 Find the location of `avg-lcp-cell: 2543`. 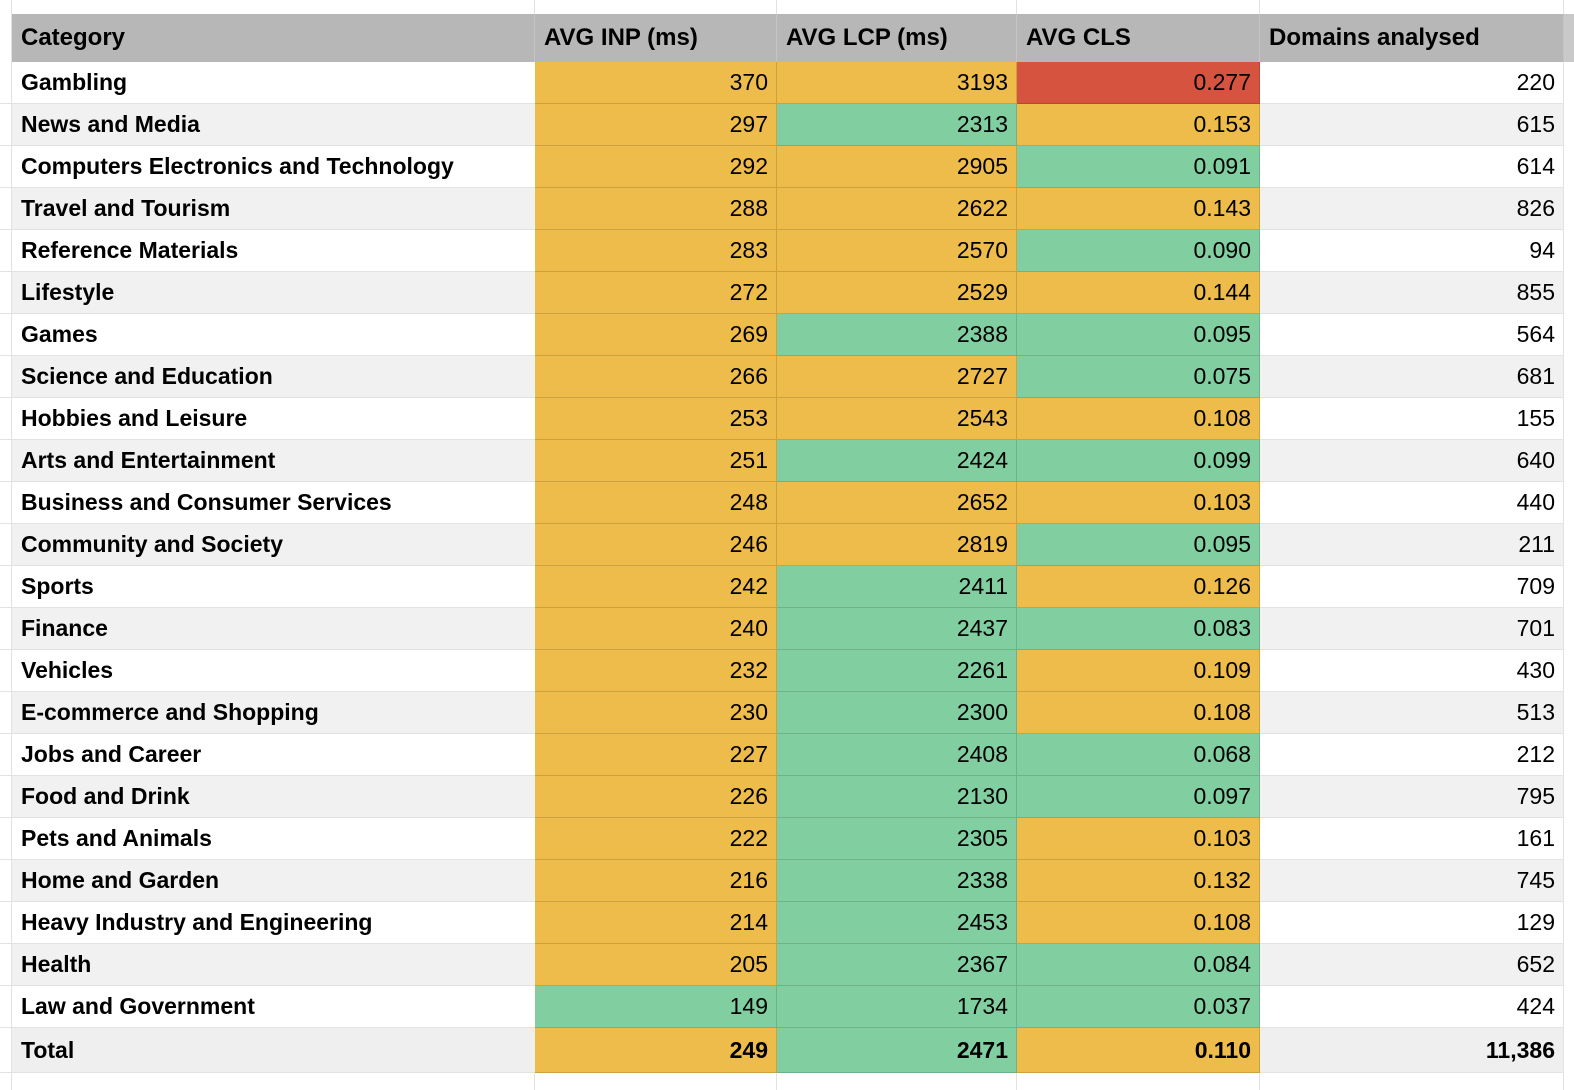

avg-lcp-cell: 2543 is located at coordinates (897, 419).